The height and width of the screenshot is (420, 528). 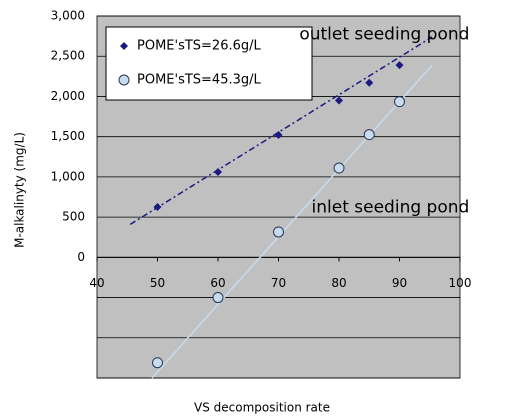 I want to click on x-tick-label: 100, so click(x=460, y=283).